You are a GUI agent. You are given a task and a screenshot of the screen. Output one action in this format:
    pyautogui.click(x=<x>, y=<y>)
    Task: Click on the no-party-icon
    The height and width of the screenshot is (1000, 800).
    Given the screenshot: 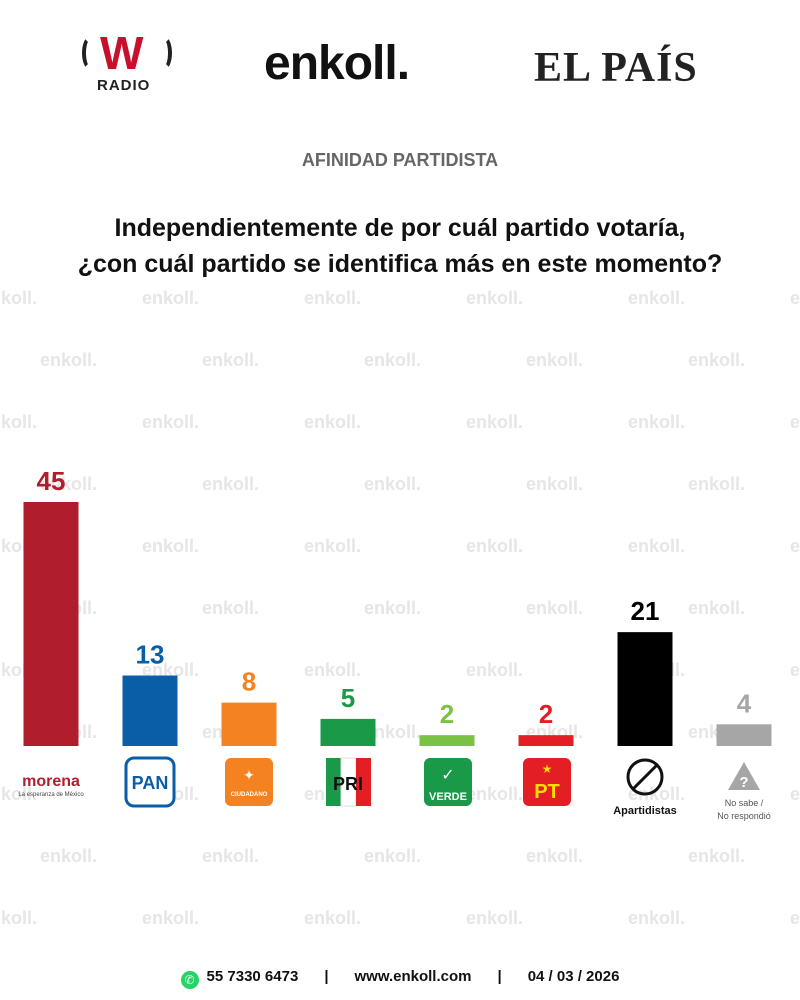 What is the action you would take?
    pyautogui.click(x=645, y=777)
    